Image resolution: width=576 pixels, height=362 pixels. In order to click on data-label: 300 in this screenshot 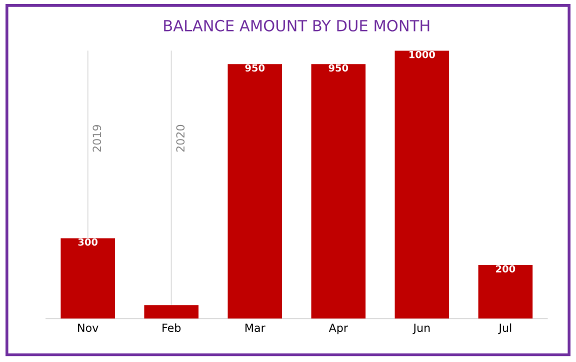, I will do `click(88, 242)`.